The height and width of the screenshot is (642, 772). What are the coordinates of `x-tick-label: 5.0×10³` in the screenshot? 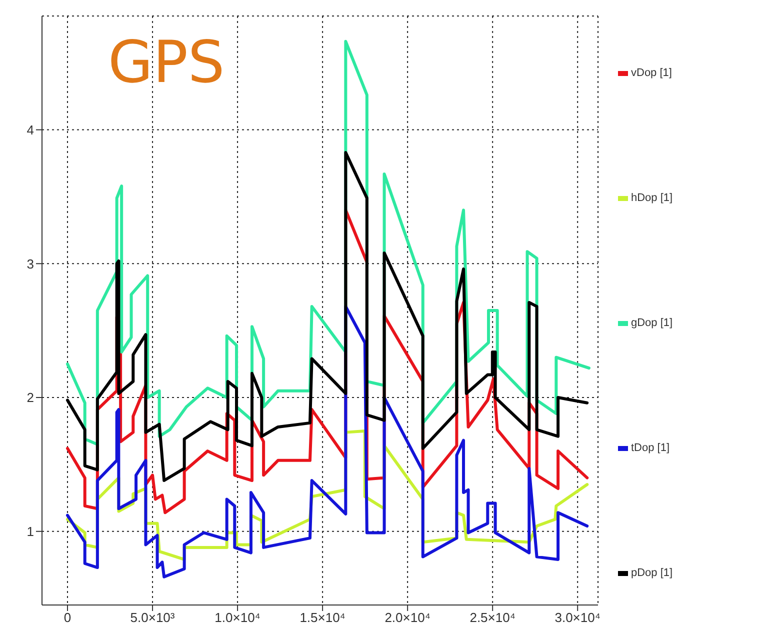 It's located at (153, 618).